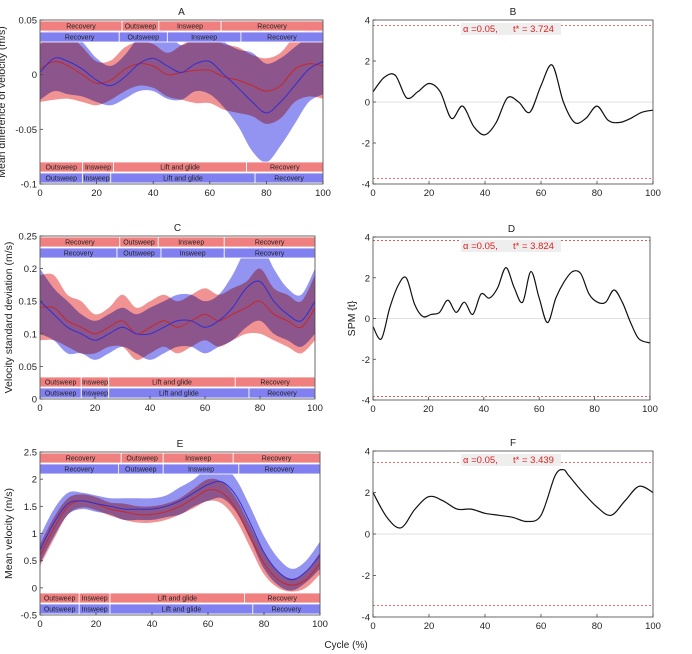 Image resolution: width=692 pixels, height=654 pixels. I want to click on panel-a-ytick-label-3: 0.05, so click(28, 21).